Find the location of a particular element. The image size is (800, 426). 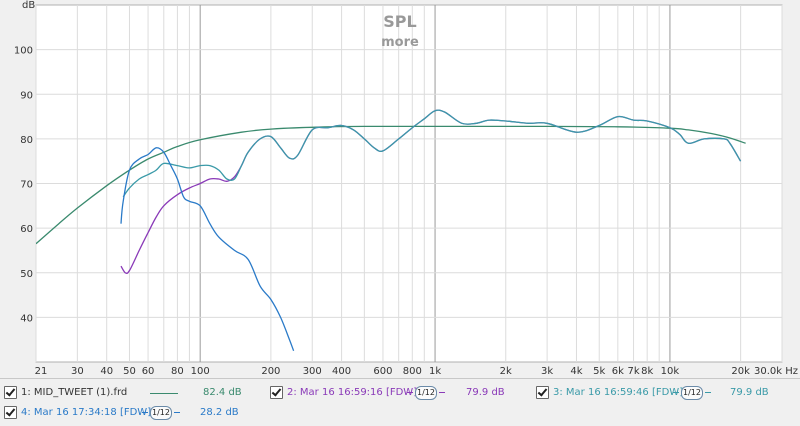

legend-swatch-3a is located at coordinates (676, 392).